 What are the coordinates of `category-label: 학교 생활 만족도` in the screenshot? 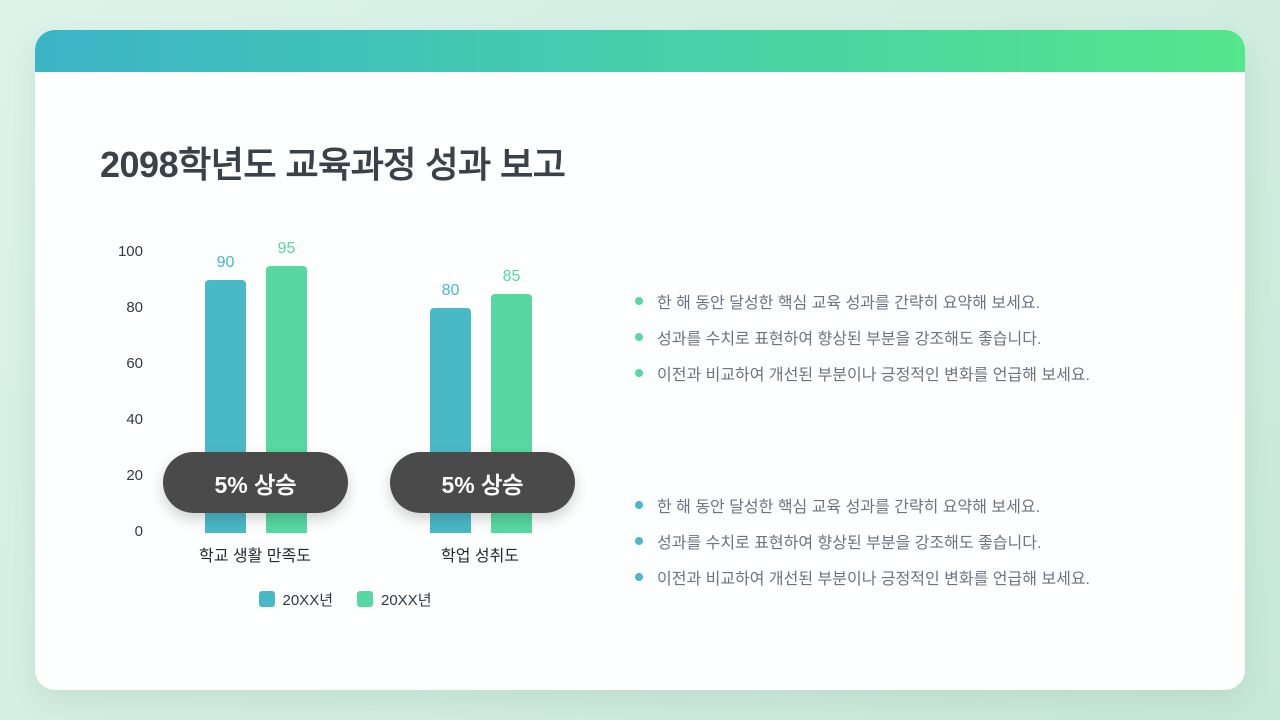 It's located at (255, 556).